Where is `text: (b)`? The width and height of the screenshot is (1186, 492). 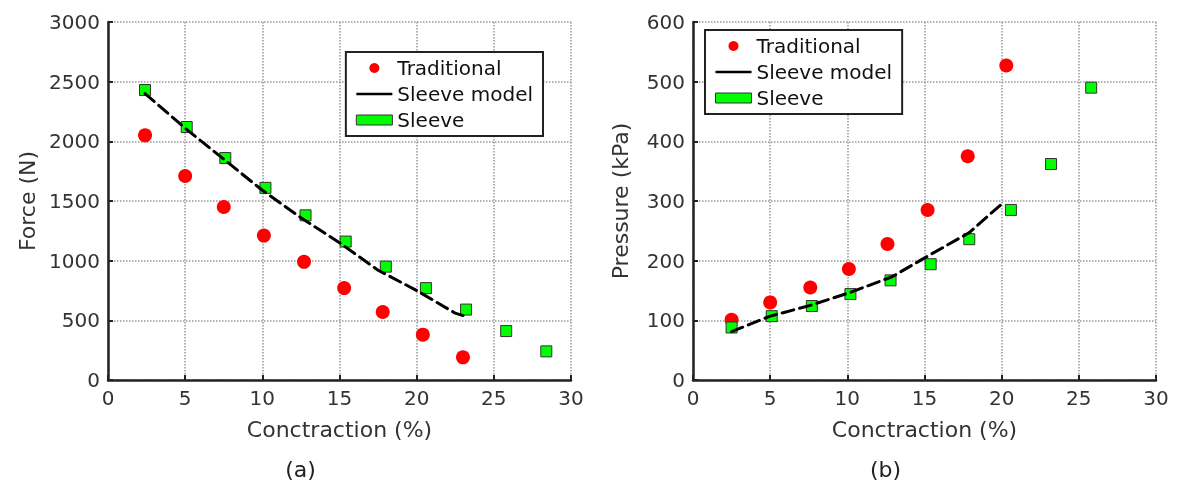
text: (b) is located at coordinates (885, 469).